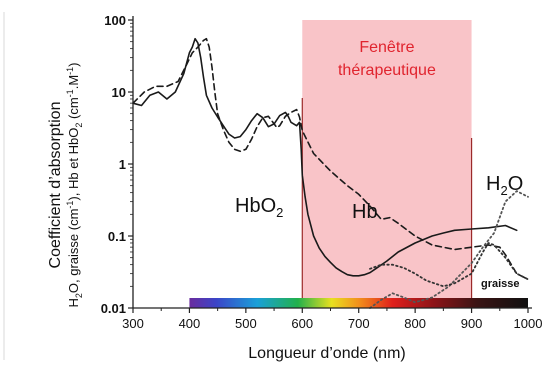 Image resolution: width=557 pixels, height=377 pixels. Describe the element at coordinates (302, 323) in the screenshot. I see `x-tick-label: 600` at that location.